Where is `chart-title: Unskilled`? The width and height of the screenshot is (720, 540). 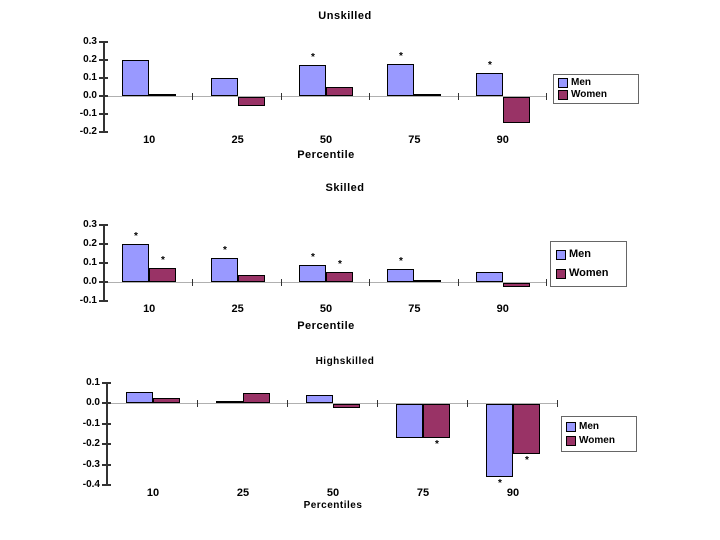
chart-title: Unskilled is located at coordinates (345, 16).